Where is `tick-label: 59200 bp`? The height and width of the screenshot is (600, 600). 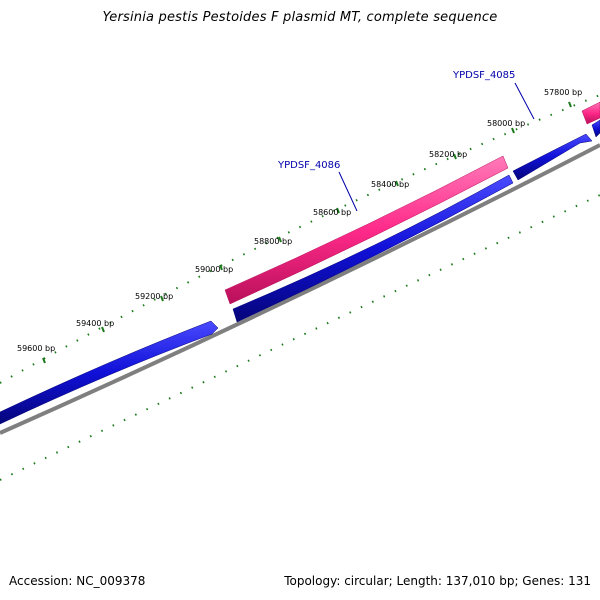 tick-label: 59200 bp is located at coordinates (154, 296).